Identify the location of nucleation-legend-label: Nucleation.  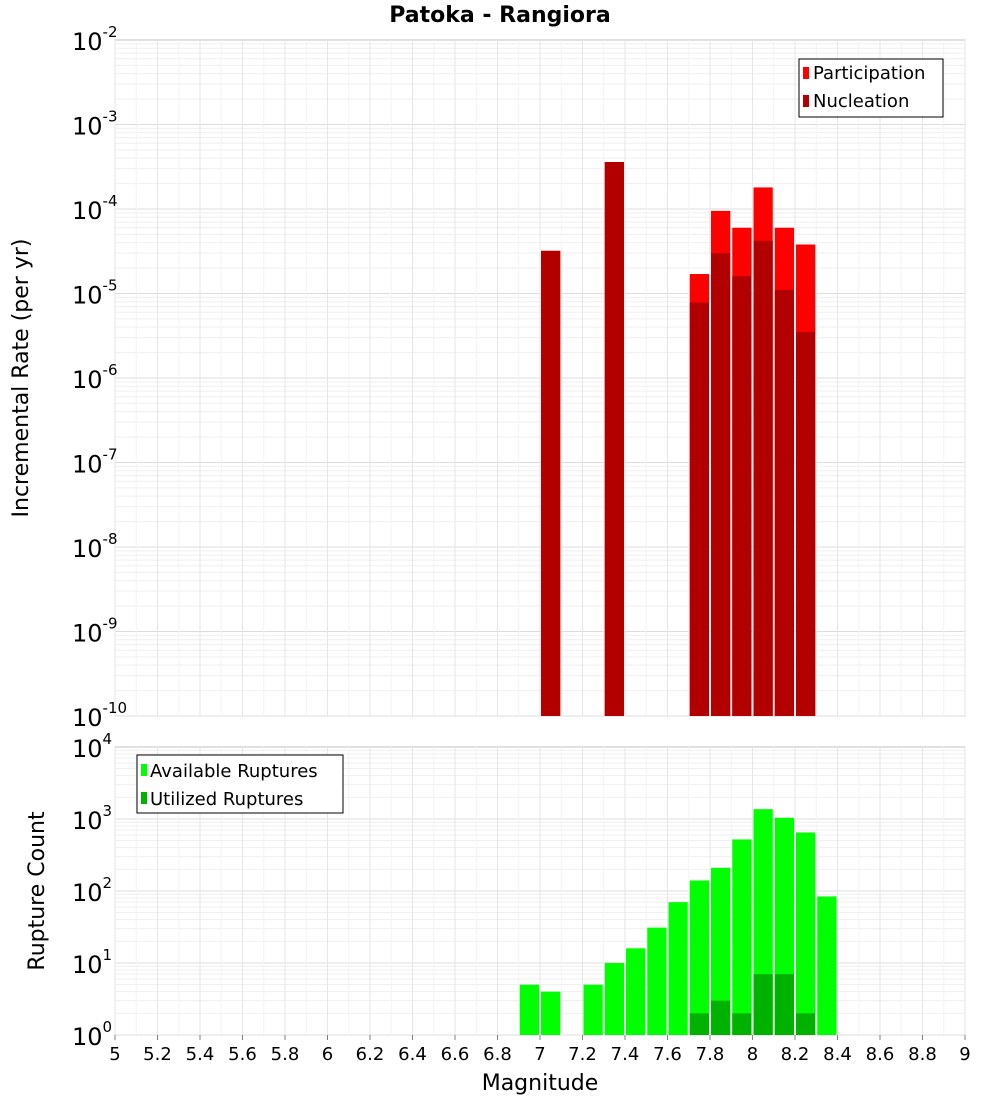
(861, 101).